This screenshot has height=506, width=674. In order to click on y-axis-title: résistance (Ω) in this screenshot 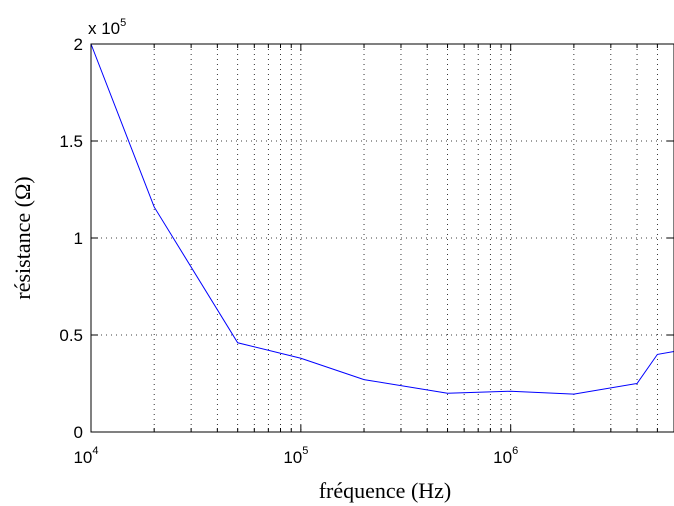, I will do `click(22, 237)`.